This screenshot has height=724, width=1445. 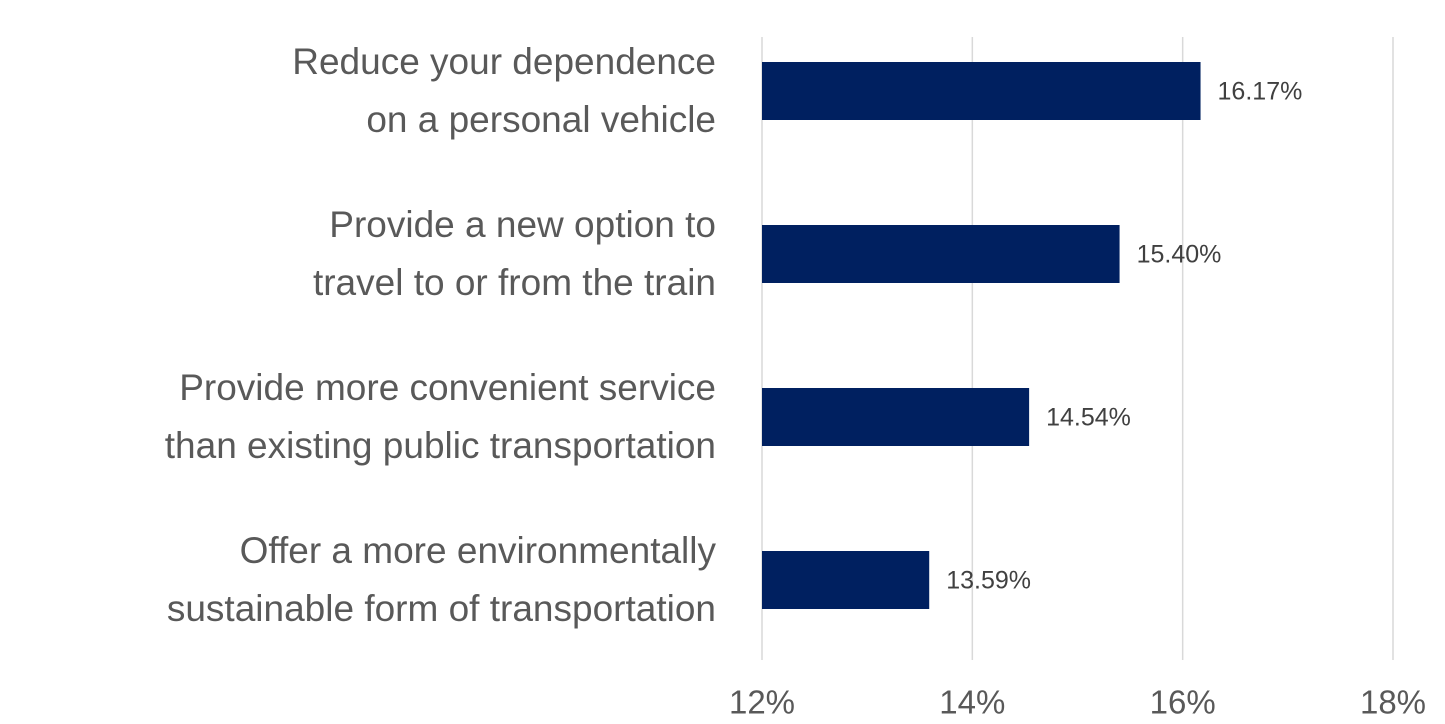 I want to click on data-label: 14.54%, so click(x=1088, y=418).